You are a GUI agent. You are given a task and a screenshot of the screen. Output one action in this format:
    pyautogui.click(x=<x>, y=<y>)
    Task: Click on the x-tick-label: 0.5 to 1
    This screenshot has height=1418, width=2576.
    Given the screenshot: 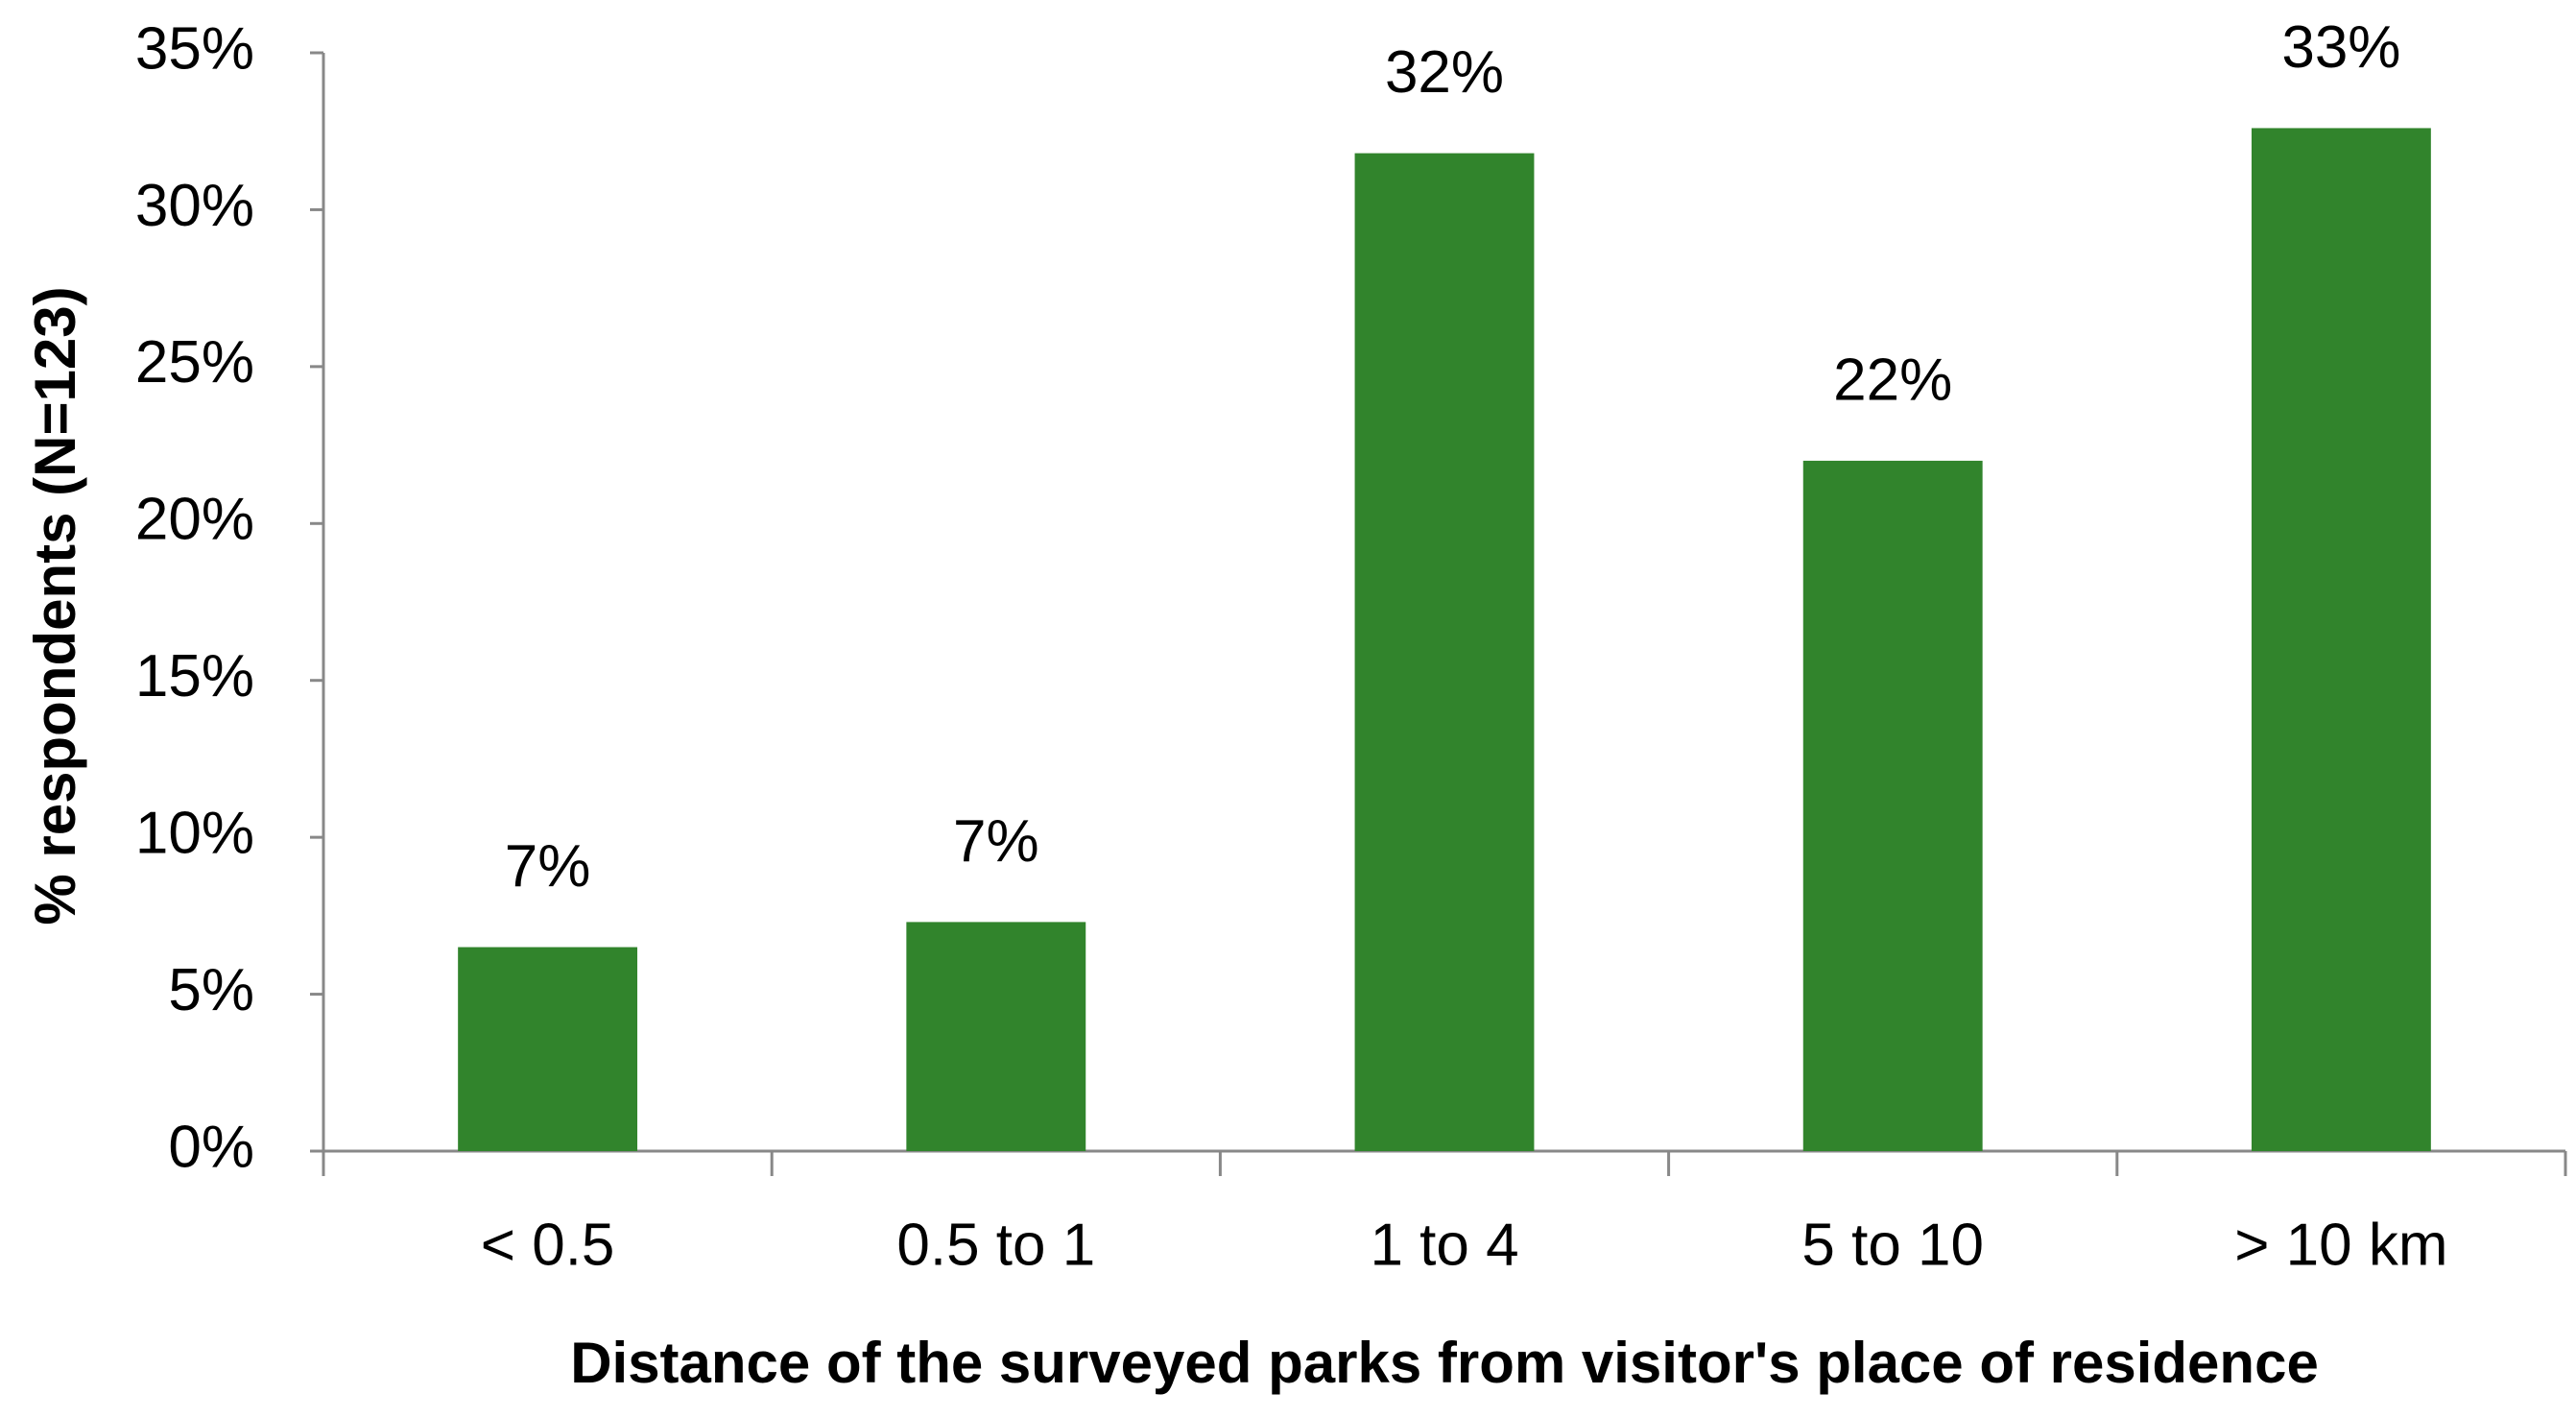 What is the action you would take?
    pyautogui.click(x=995, y=1245)
    